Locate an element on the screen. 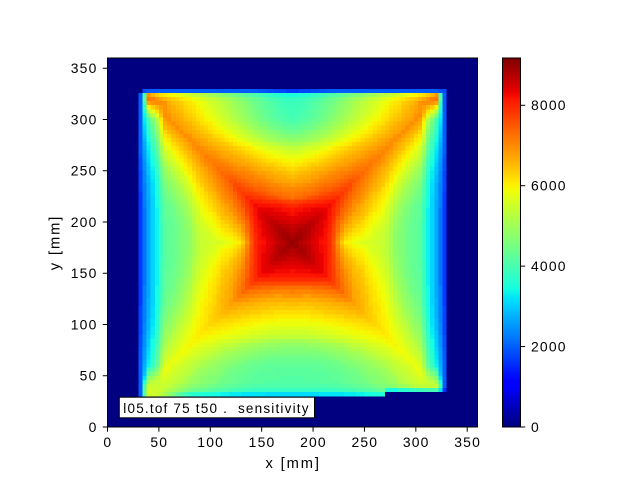  svg-text: y [mm] is located at coordinates (56, 242).